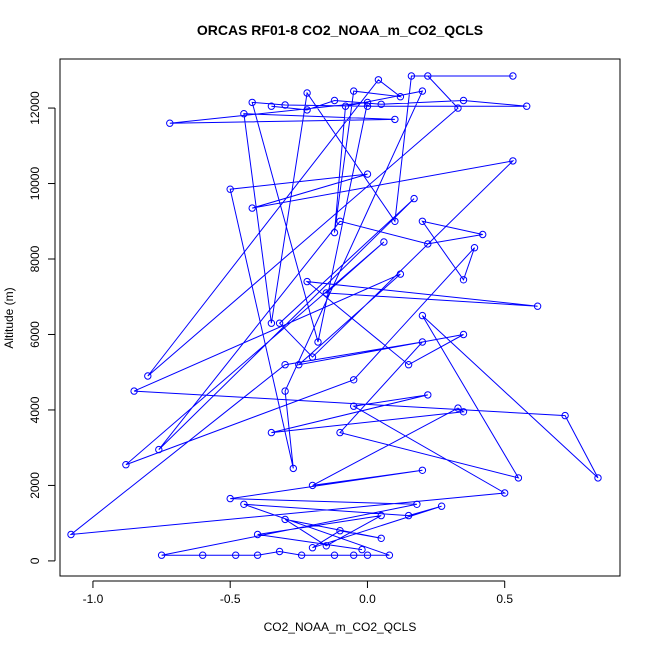 The width and height of the screenshot is (650, 650). Describe the element at coordinates (230, 599) in the screenshot. I see `x-tick-label: -0.5` at that location.